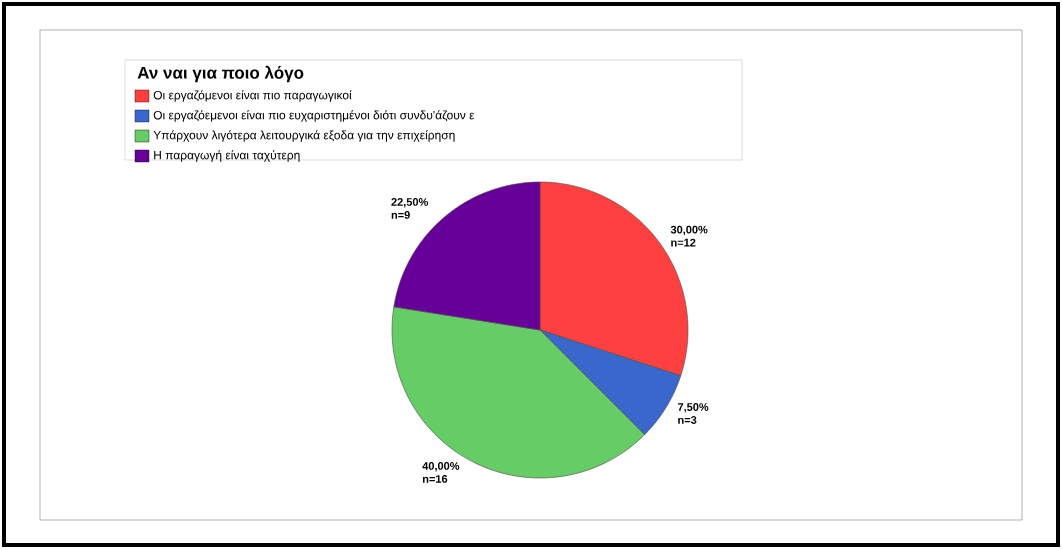 The image size is (1062, 549). What do you see at coordinates (314, 116) in the screenshot?
I see `legend-label: Οι εργαζόεμενοι είναι πιο ευχαριστημένοι διότι συνδυ'άζουν ε` at bounding box center [314, 116].